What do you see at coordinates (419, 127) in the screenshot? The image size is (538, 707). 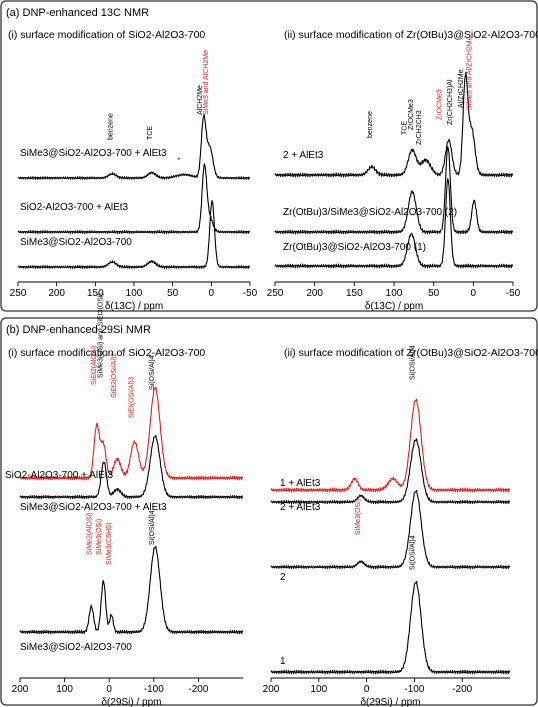 I see `peak-annotation: ZrCH2CH3` at bounding box center [419, 127].